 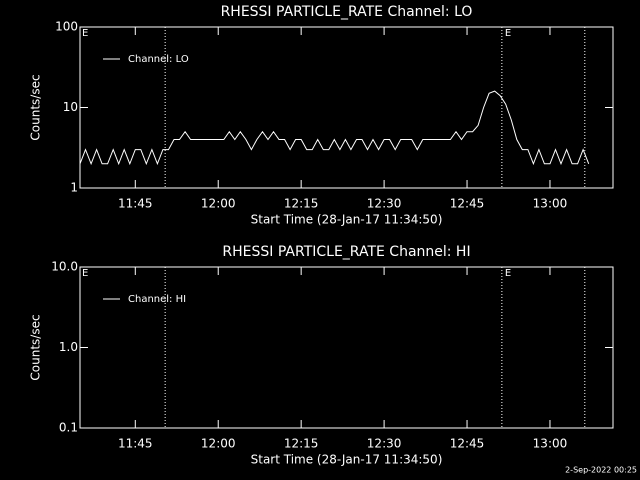 What do you see at coordinates (334, 128) in the screenshot?
I see `data-line` at bounding box center [334, 128].